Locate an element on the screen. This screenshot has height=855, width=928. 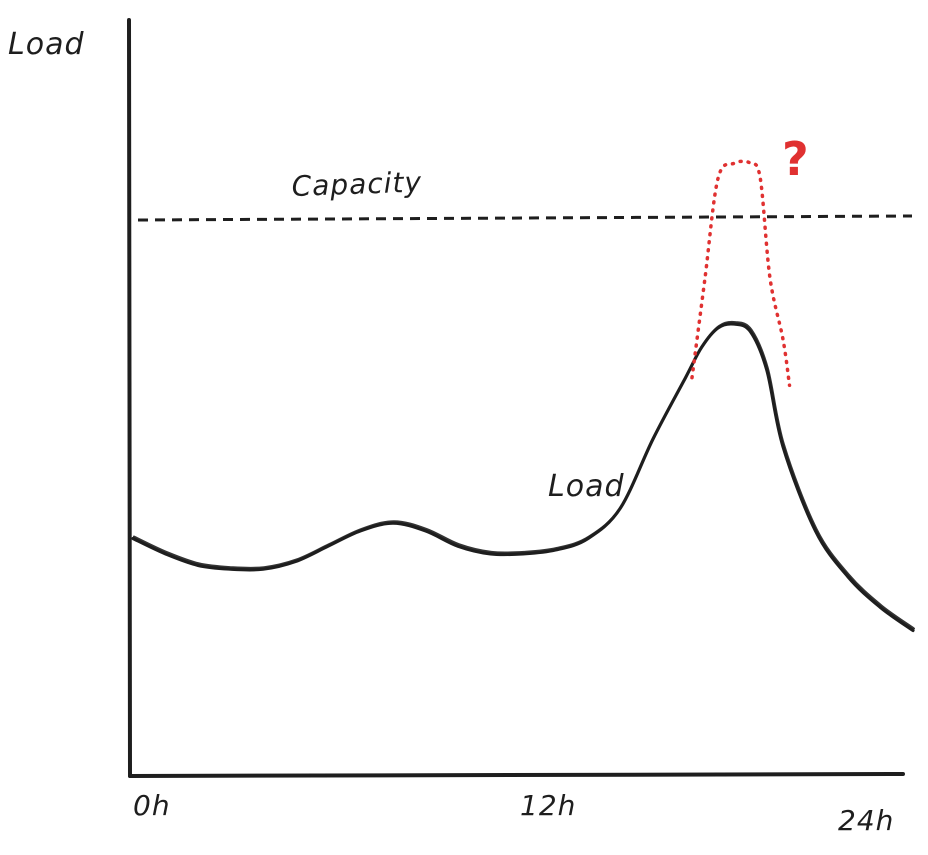
x-axis is located at coordinates (516, 775).